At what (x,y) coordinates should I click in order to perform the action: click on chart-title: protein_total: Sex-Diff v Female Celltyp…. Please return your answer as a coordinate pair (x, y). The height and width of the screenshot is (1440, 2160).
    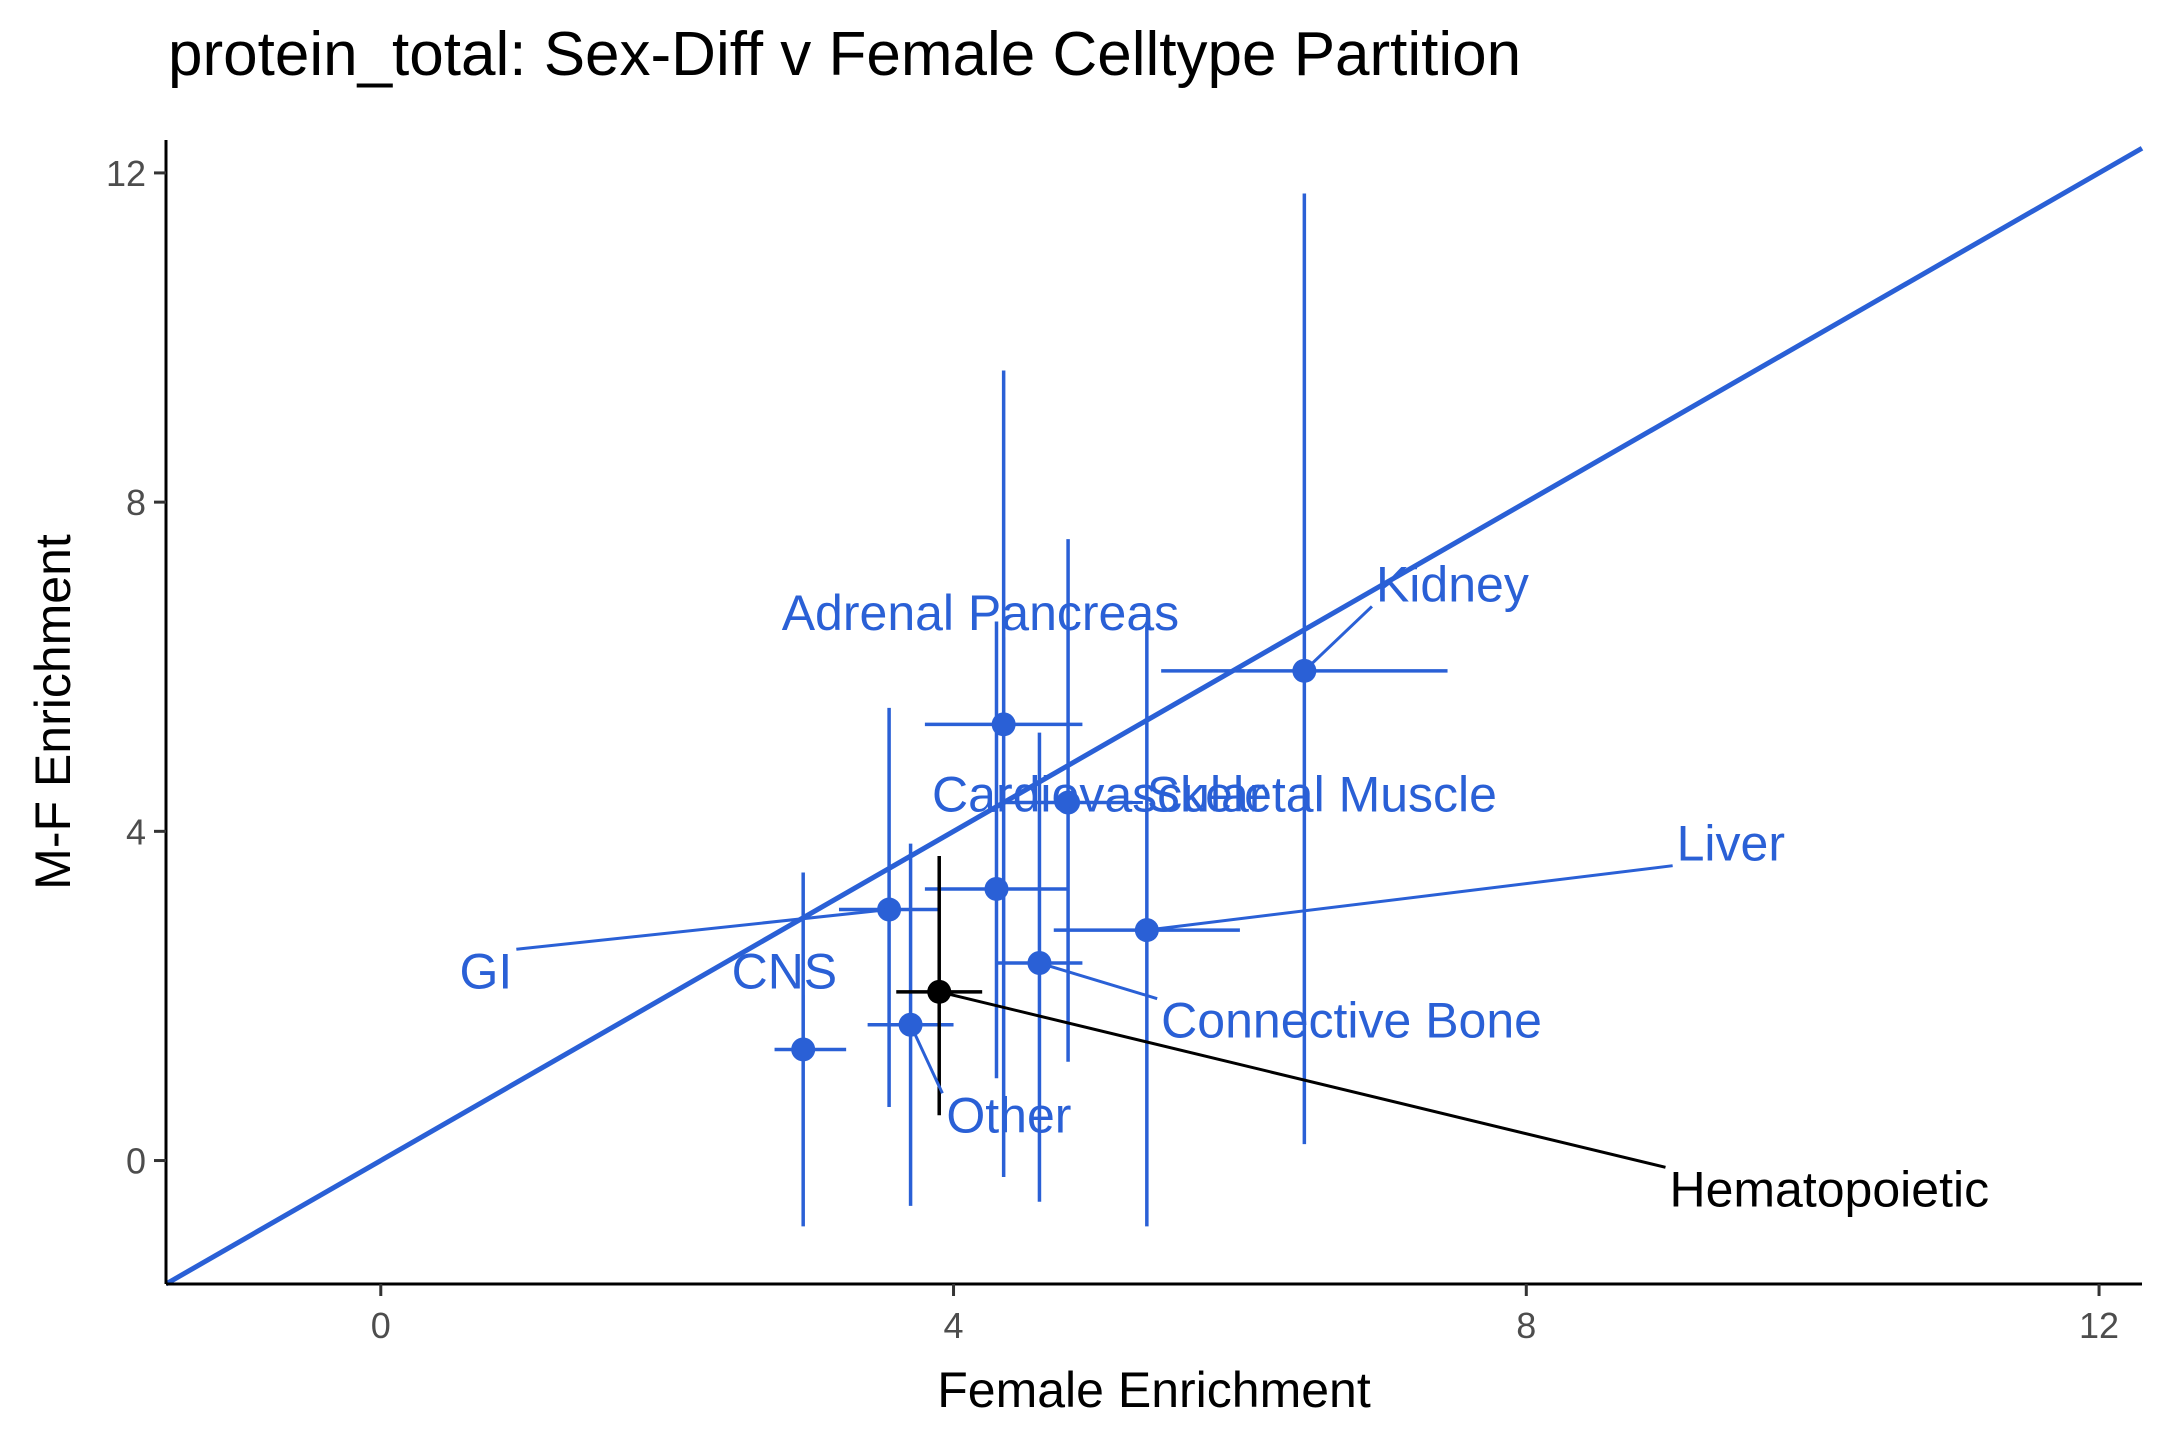
    Looking at the image, I should click on (844, 54).